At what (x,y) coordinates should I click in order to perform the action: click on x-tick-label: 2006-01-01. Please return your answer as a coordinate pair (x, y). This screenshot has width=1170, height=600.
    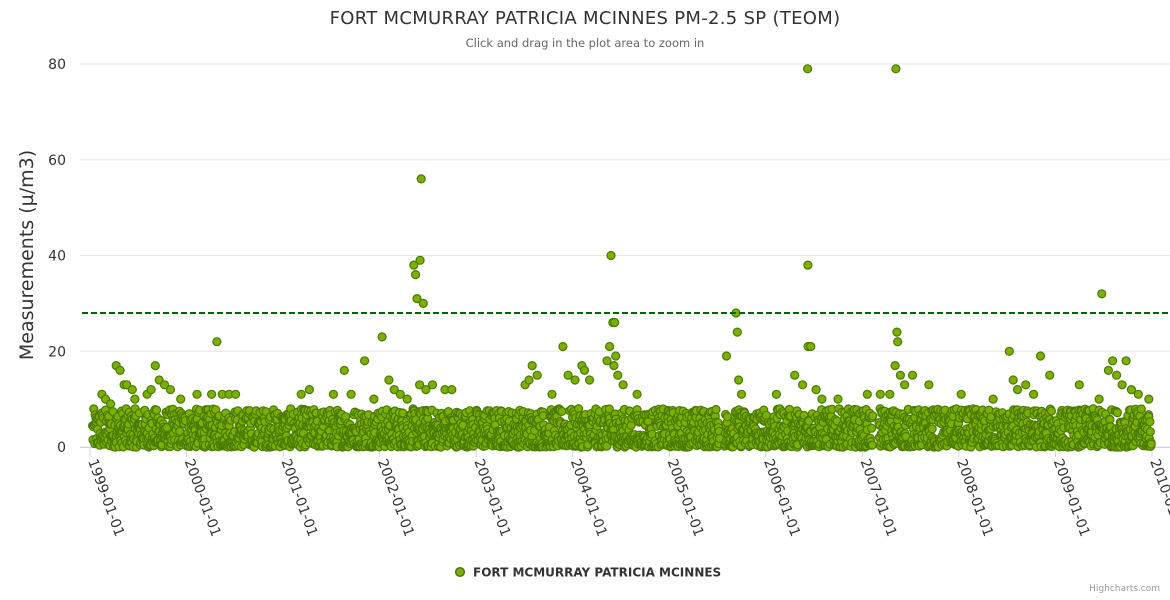
    Looking at the image, I should click on (781, 498).